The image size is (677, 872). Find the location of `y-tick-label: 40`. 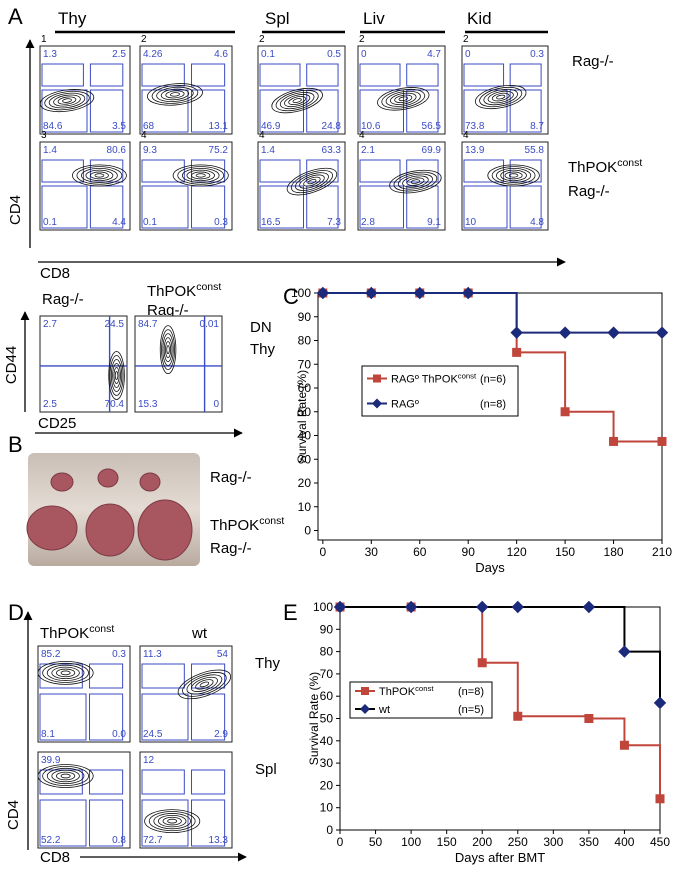

y-tick-label: 40 is located at coordinates (305, 436).